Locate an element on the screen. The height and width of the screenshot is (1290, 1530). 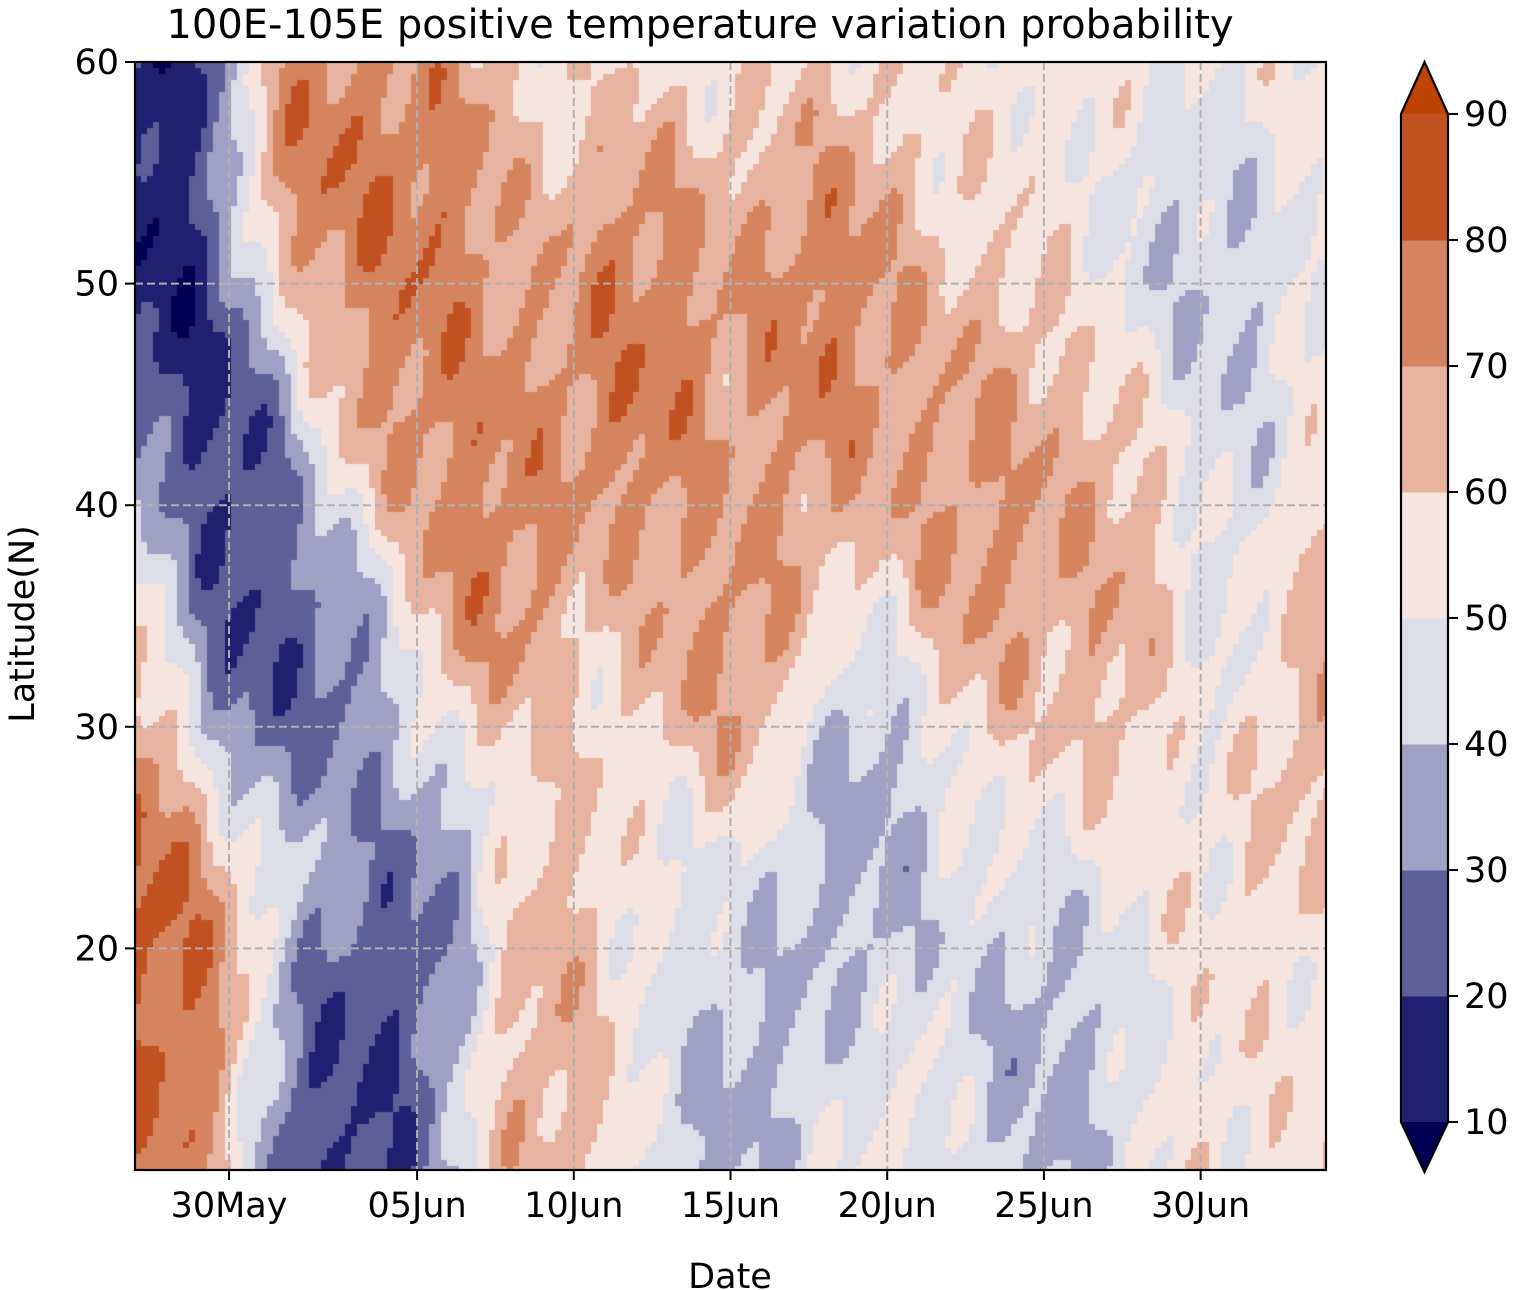
colorbar-tick-label: 50 is located at coordinates (1486, 619).